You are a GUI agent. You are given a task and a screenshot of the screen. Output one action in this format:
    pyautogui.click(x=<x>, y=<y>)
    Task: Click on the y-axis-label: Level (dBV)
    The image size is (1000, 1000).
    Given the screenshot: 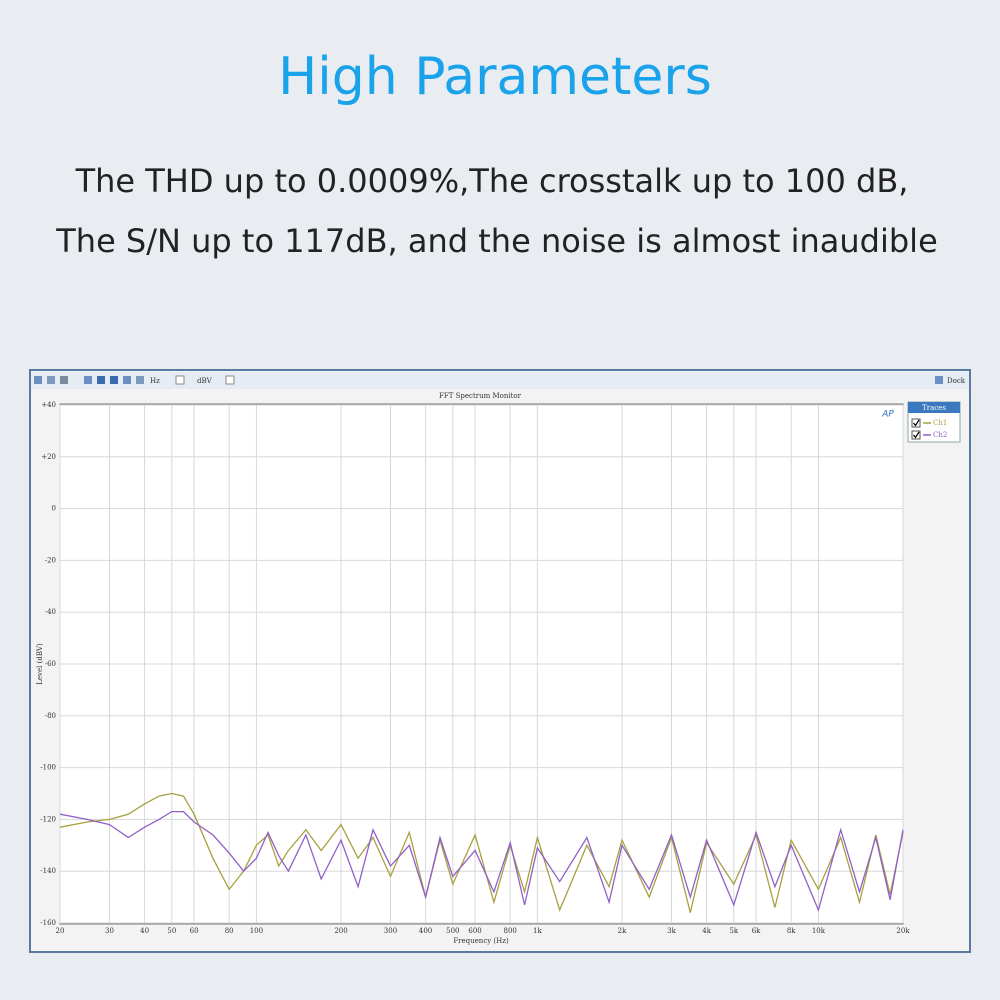 What is the action you would take?
    pyautogui.click(x=40, y=664)
    